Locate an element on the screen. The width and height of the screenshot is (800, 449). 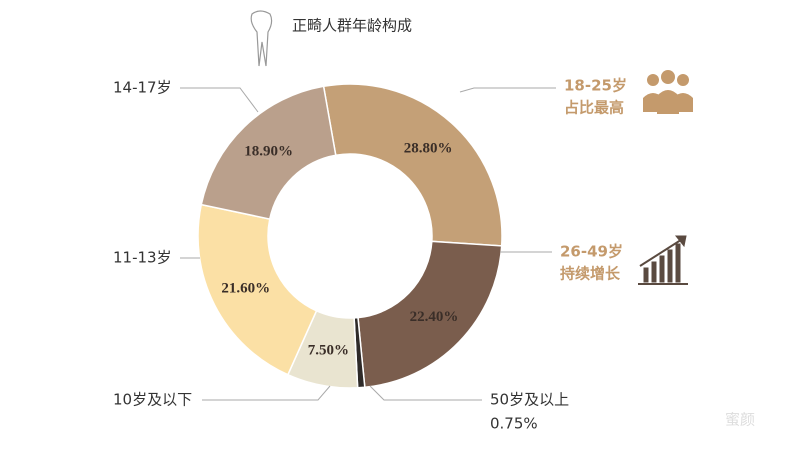
category-label: 14-17岁 is located at coordinates (142, 88).